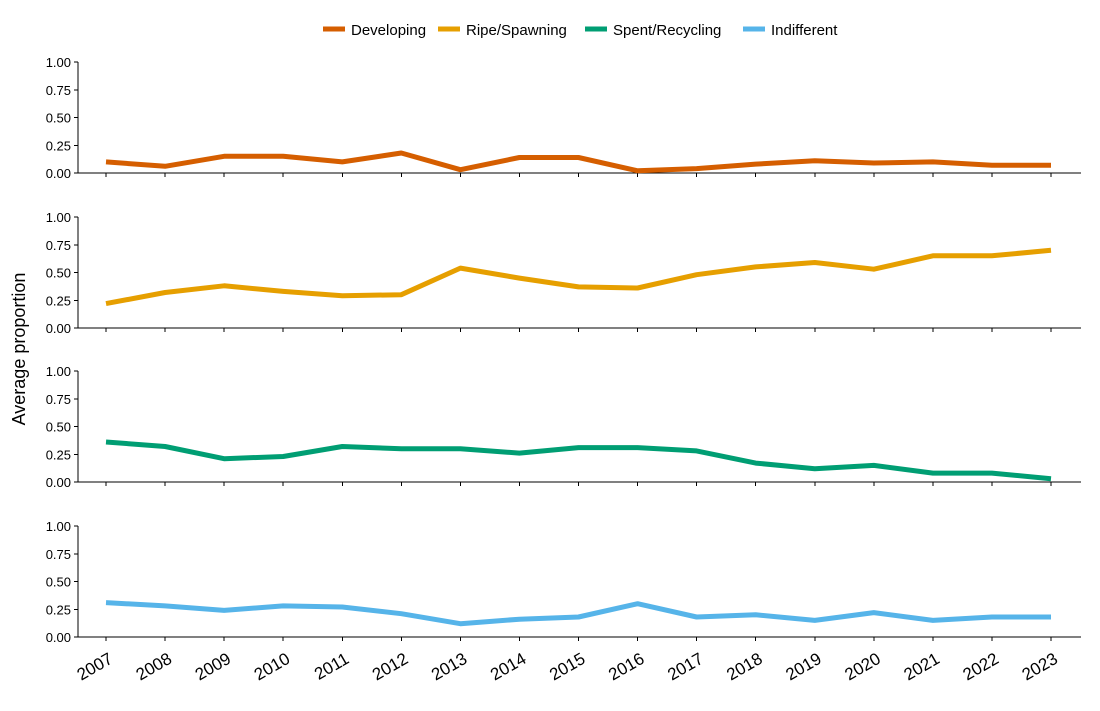 This screenshot has height=711, width=1100. Describe the element at coordinates (626, 666) in the screenshot. I see `x-tick-label: 2016` at that location.